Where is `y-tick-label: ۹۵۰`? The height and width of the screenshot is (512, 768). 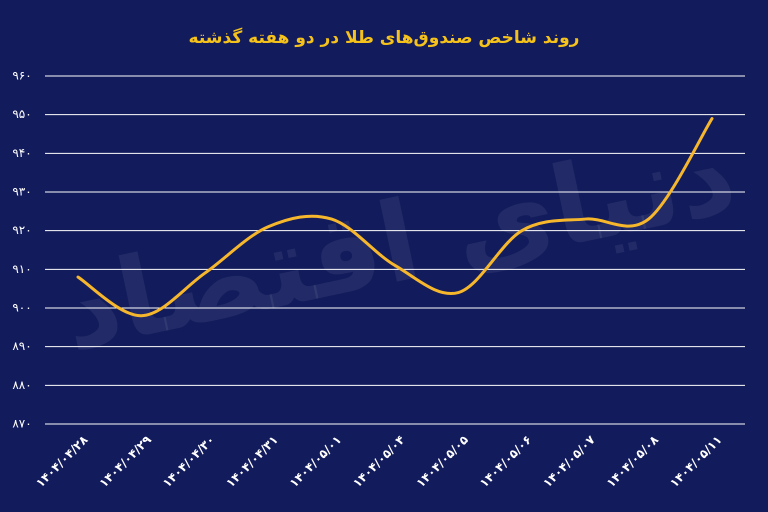 y-tick-label: ۹۵۰ is located at coordinates (21, 114).